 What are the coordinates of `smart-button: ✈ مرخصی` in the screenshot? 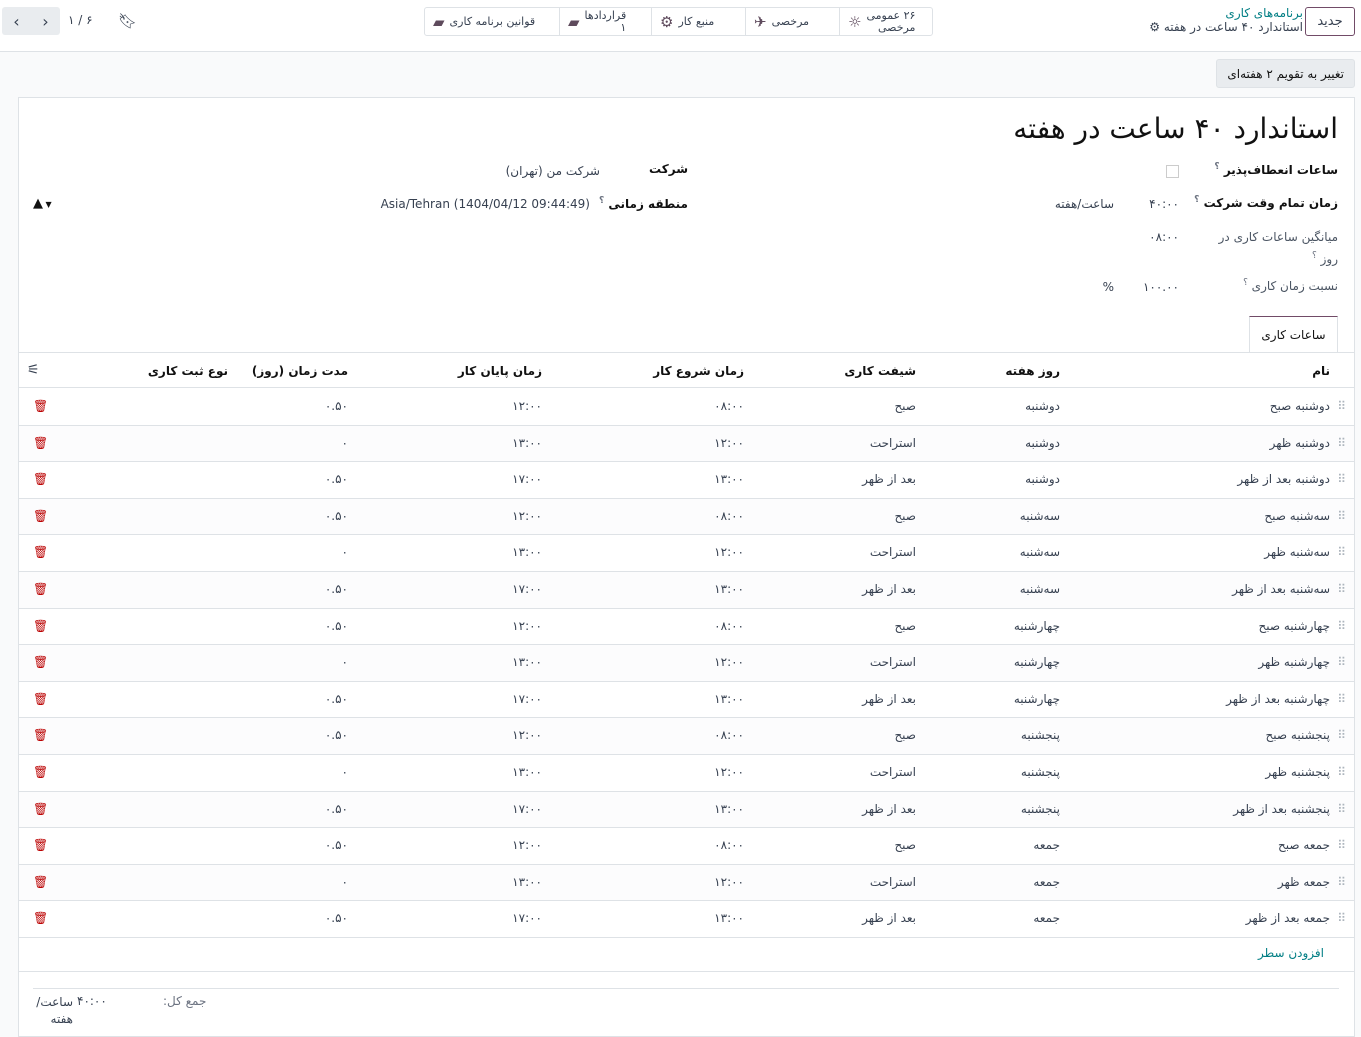 It's located at (792, 21).